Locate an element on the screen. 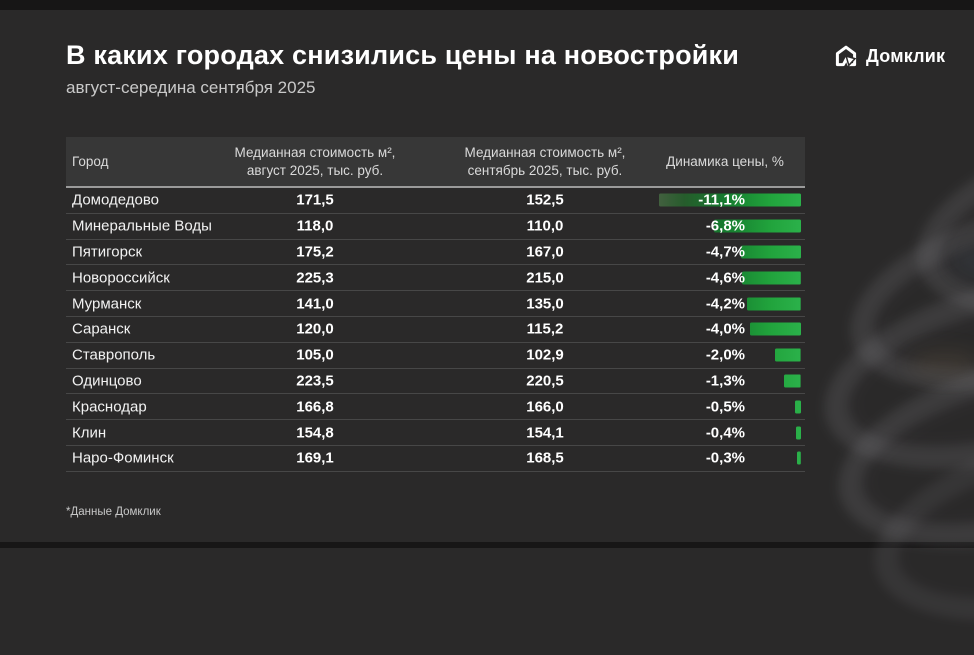  city-cell: Ставрополь is located at coordinates (114, 355).